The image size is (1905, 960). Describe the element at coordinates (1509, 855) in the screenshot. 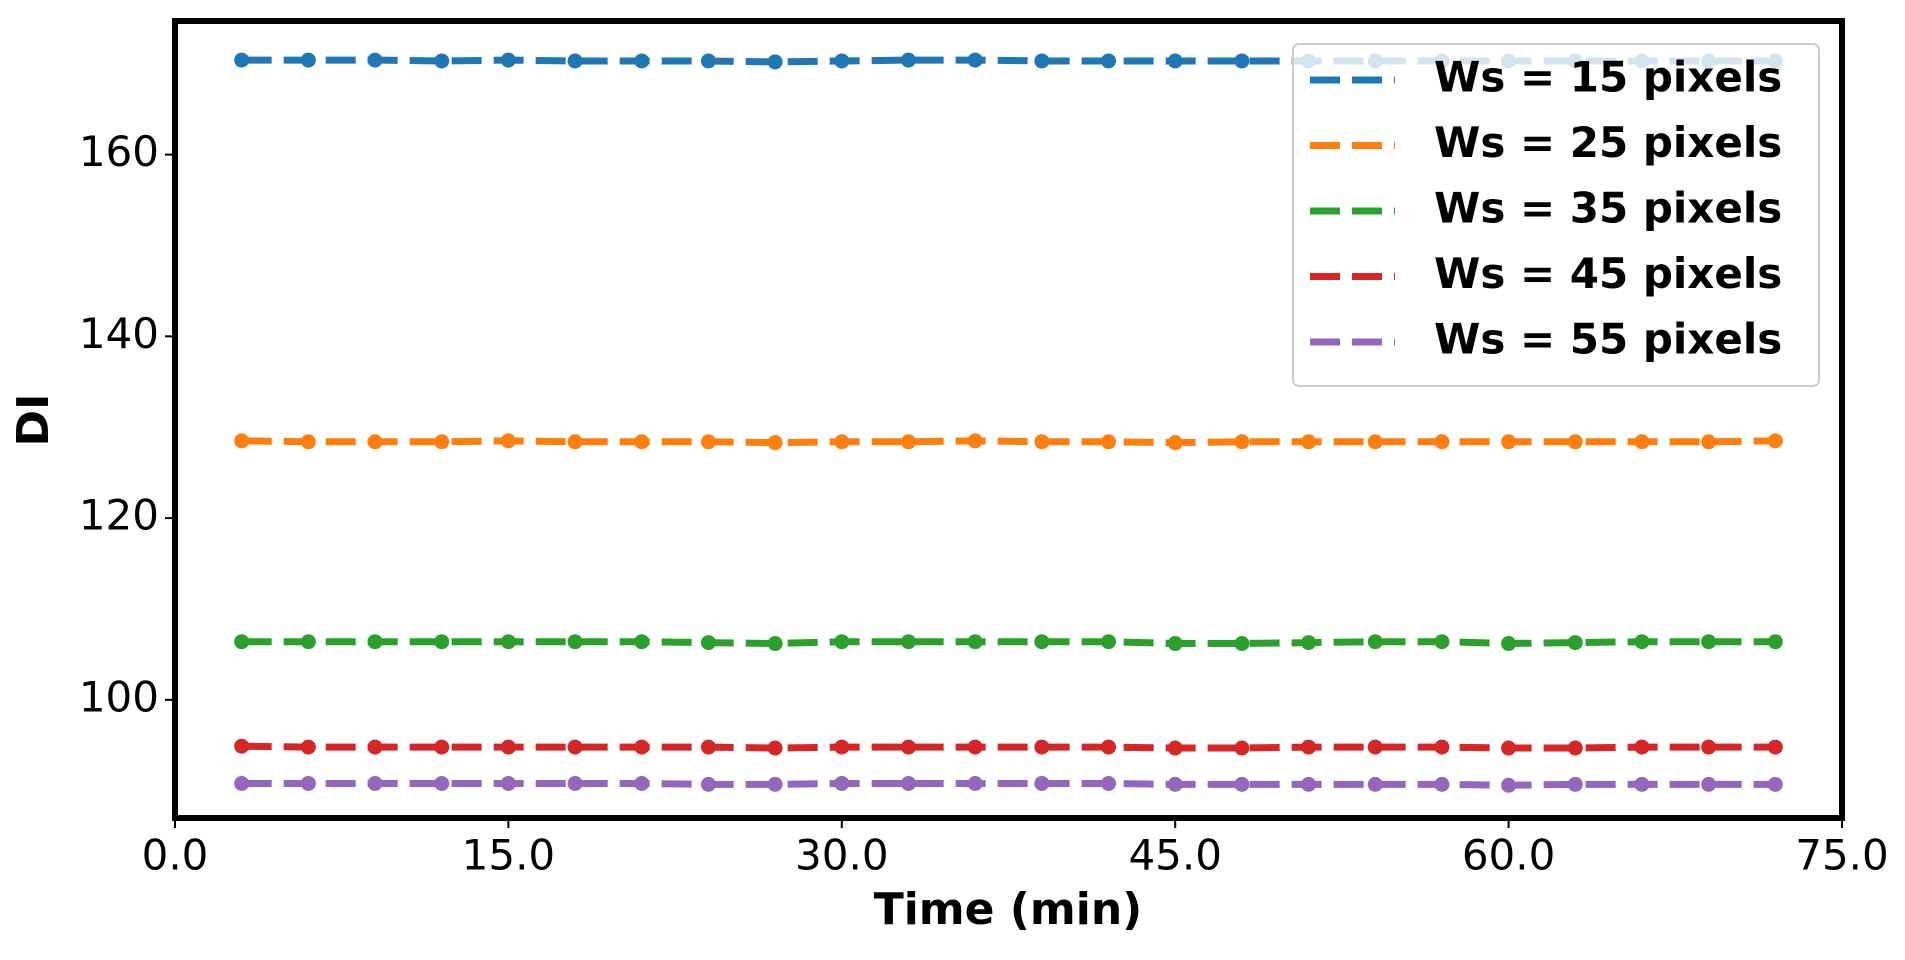

I see `x-tick-label: 60.0` at that location.